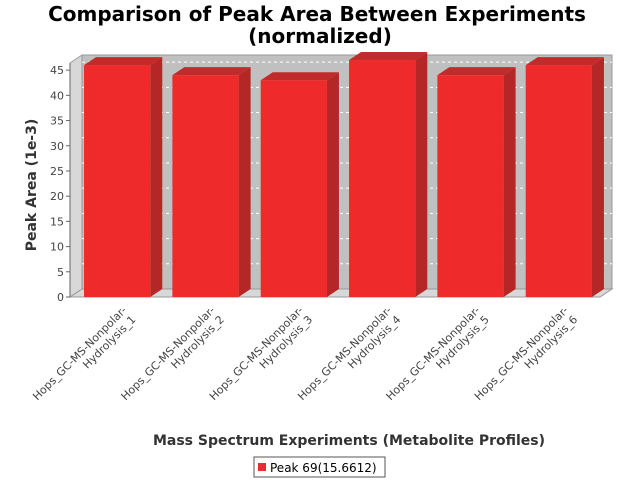  What do you see at coordinates (262, 467) in the screenshot?
I see `legend-swatch` at bounding box center [262, 467].